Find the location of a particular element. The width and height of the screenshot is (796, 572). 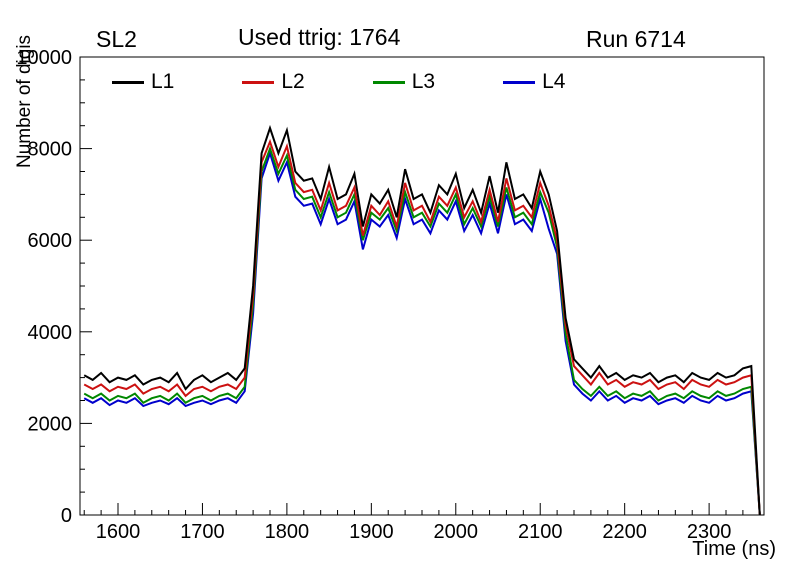

legend-line-l2 is located at coordinates (258, 82).